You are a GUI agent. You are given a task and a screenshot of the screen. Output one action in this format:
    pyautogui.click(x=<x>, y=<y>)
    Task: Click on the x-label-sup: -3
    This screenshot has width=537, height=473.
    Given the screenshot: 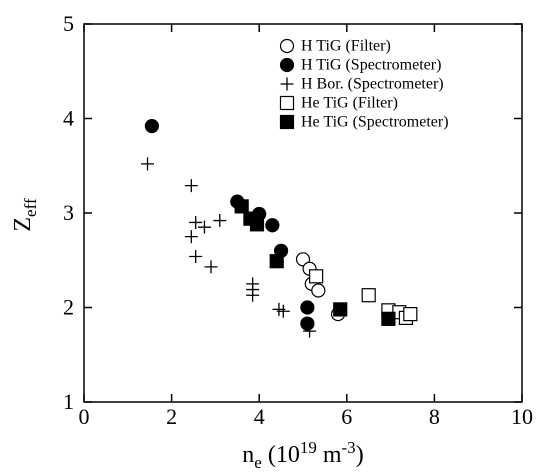 What is the action you would take?
    pyautogui.click(x=349, y=447)
    